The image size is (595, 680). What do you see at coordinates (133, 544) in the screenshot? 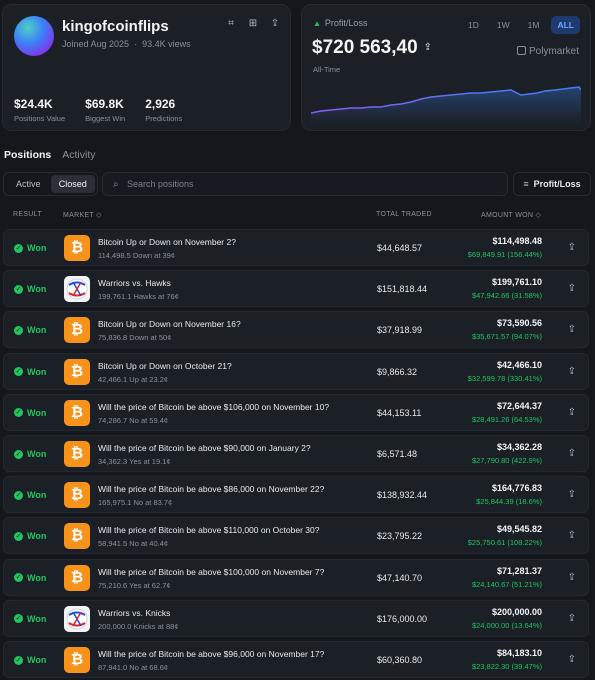
I see `market-position: 58,941.5 No at 40.4¢` at bounding box center [133, 544].